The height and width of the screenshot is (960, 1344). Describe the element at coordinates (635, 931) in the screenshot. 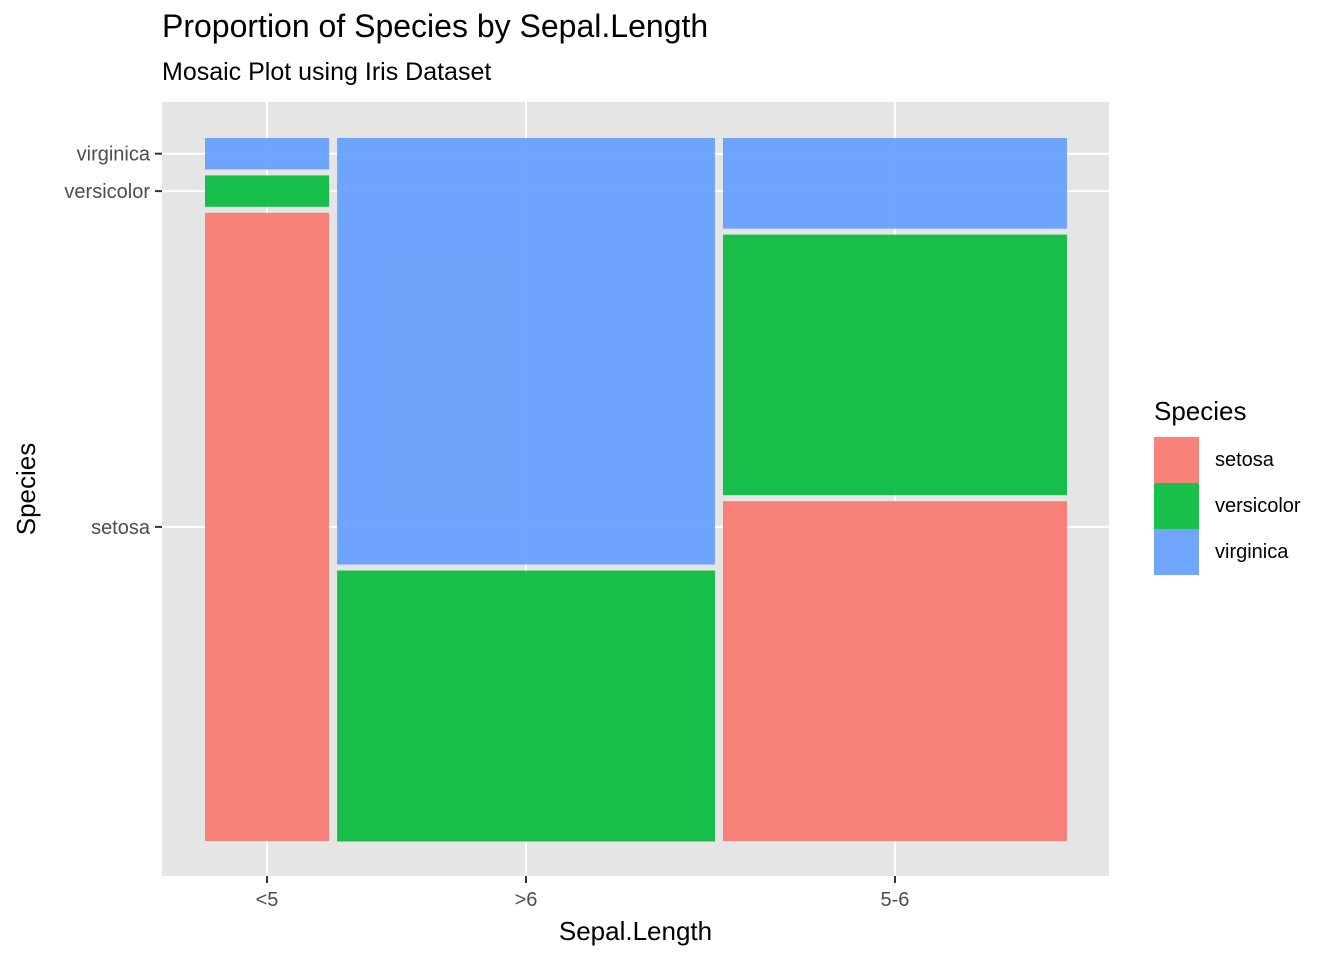

I see `x-axis-title: Sepal.Length` at that location.